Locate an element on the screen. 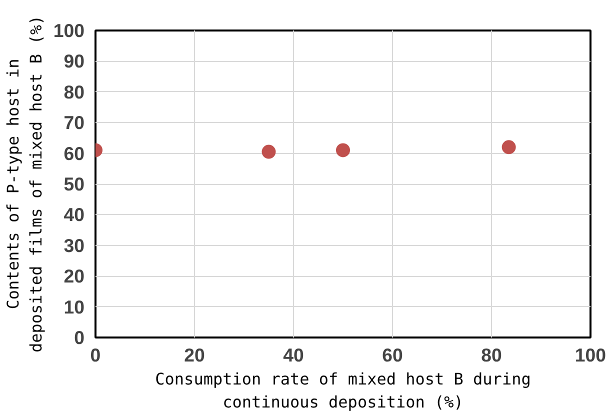 The image size is (608, 414). y-tick-label: 60 is located at coordinates (74, 153).